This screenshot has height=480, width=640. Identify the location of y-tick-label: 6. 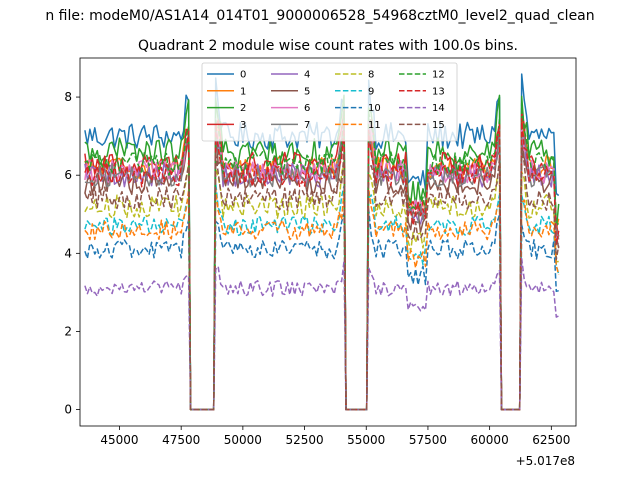
(68, 175).